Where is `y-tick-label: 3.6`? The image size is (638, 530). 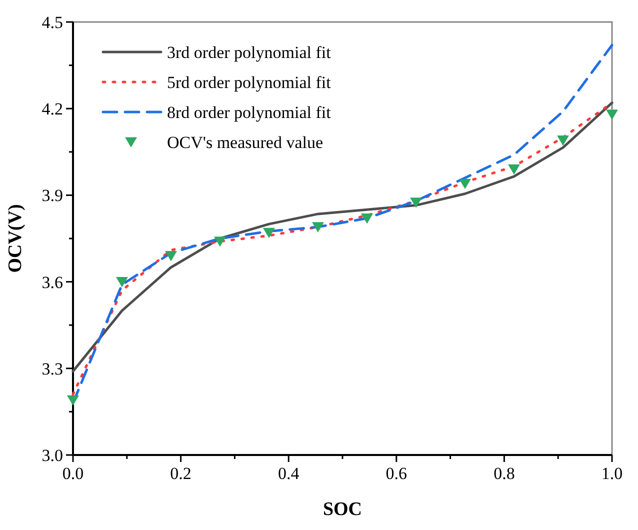
y-tick-label: 3.6 is located at coordinates (52, 282).